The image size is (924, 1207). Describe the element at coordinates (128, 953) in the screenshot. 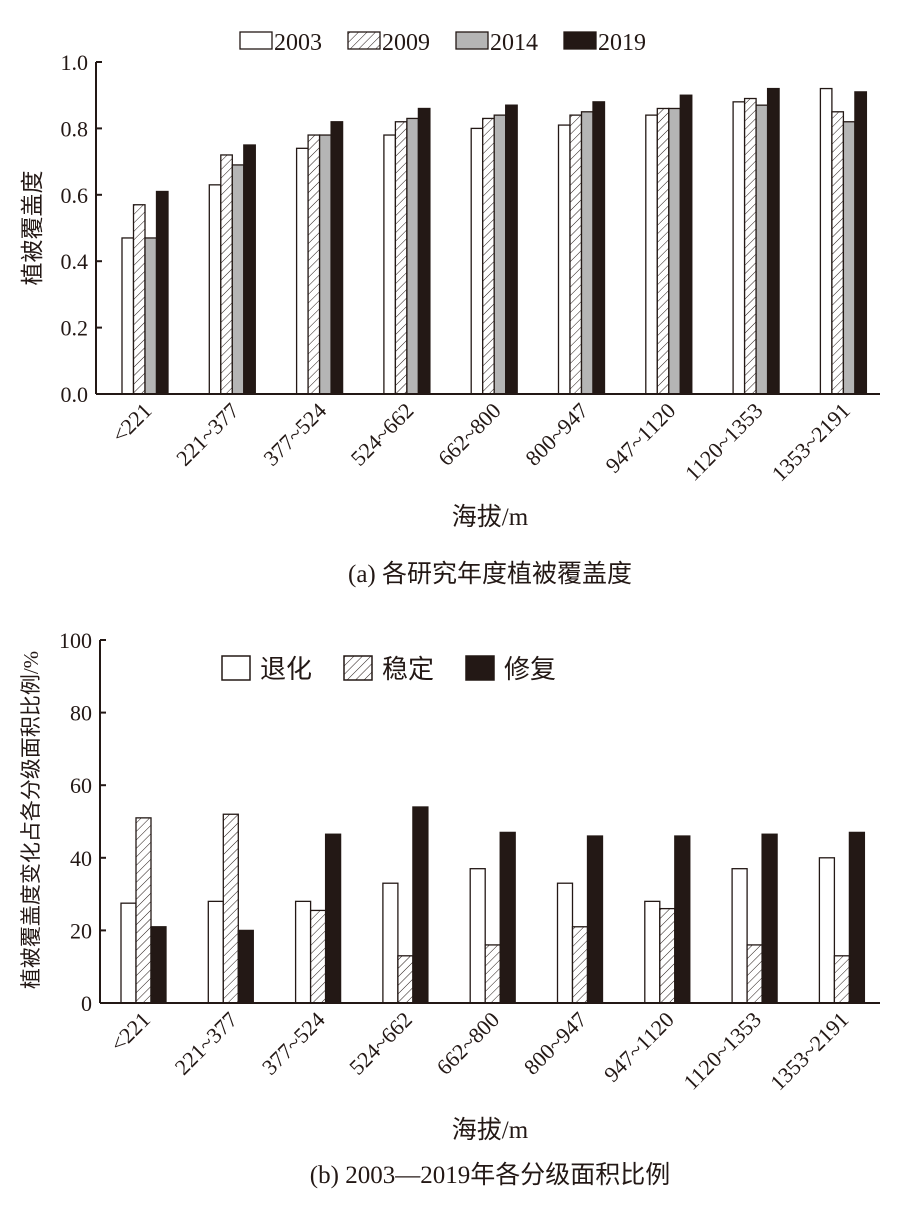

I see `bar-退化-0` at that location.